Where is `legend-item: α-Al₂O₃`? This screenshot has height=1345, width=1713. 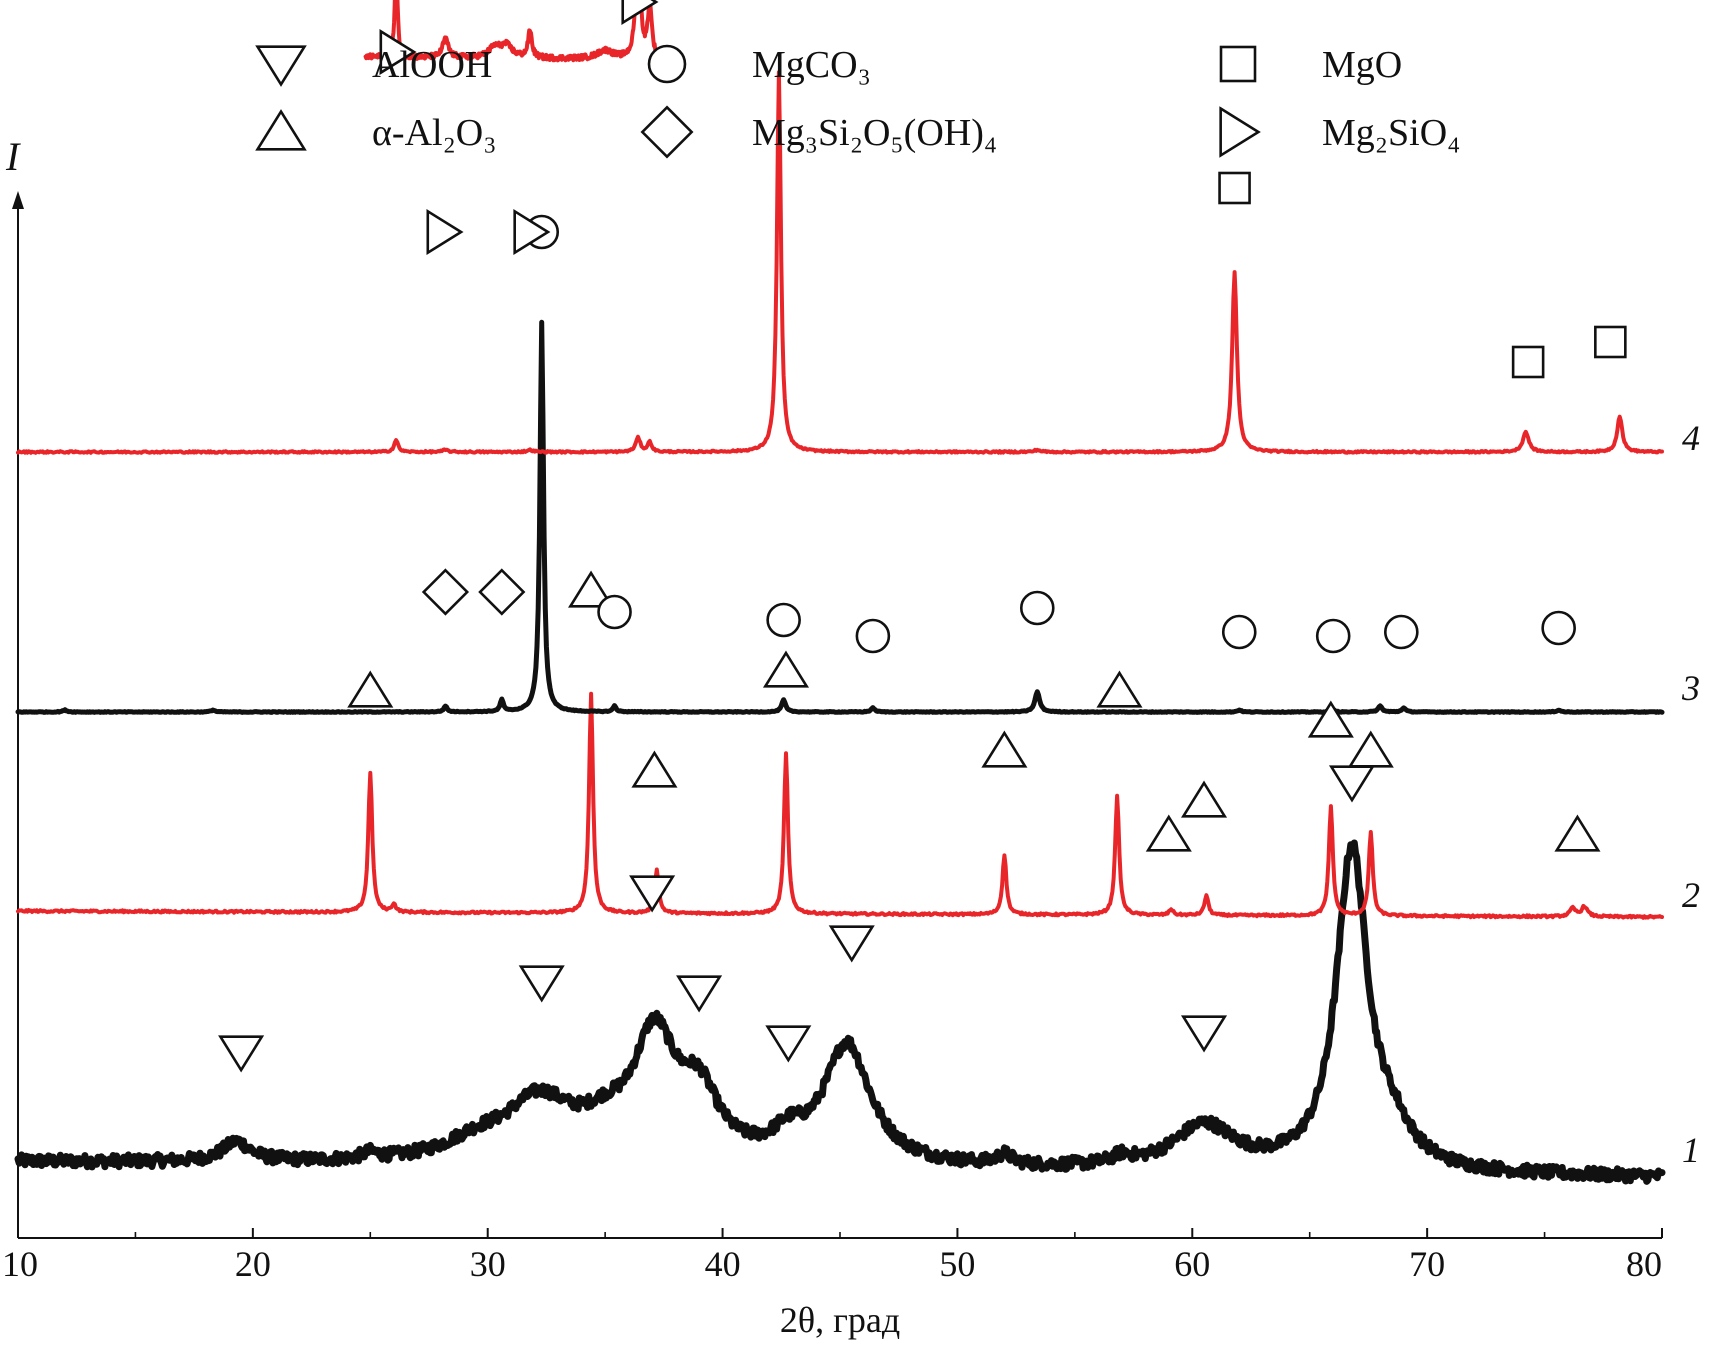 legend-item: α-Al₂O₃ is located at coordinates (376, 131).